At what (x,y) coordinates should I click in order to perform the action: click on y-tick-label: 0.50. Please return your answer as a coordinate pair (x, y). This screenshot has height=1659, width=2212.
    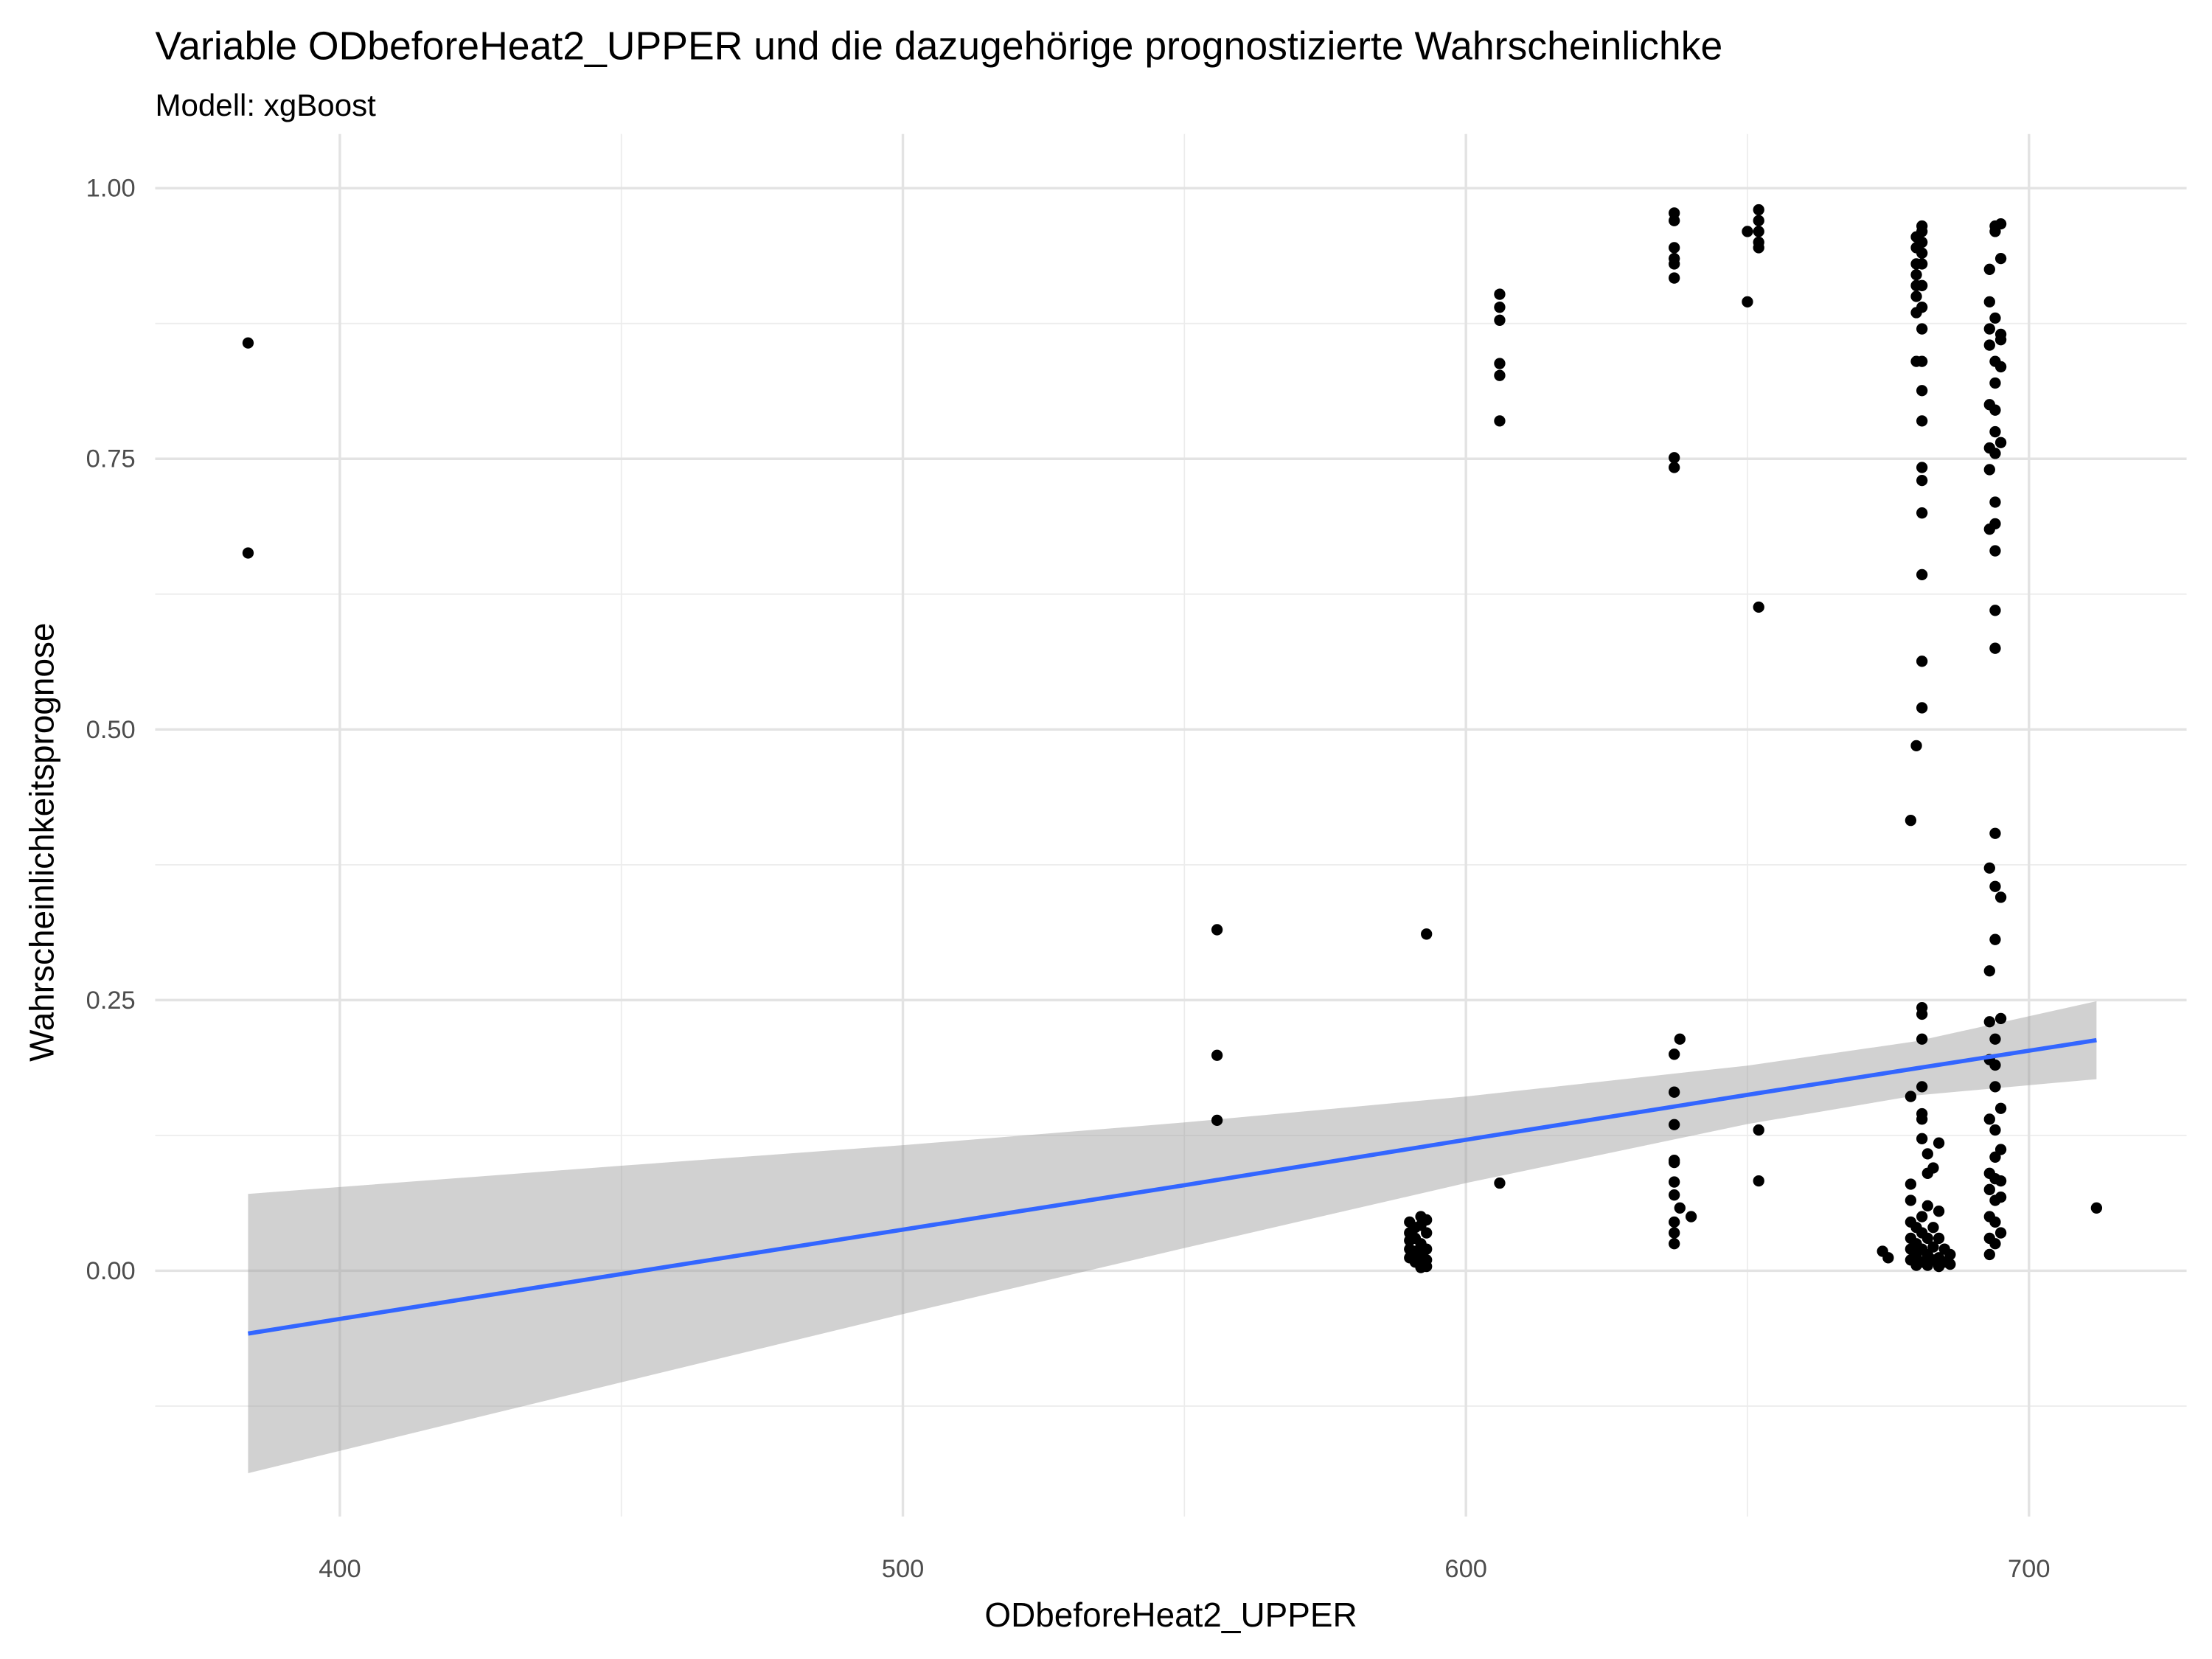
    Looking at the image, I should click on (111, 730).